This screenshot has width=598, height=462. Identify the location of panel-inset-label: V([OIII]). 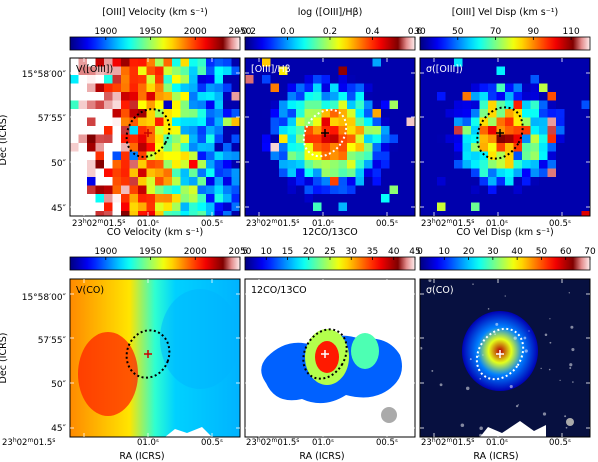
(94, 69).